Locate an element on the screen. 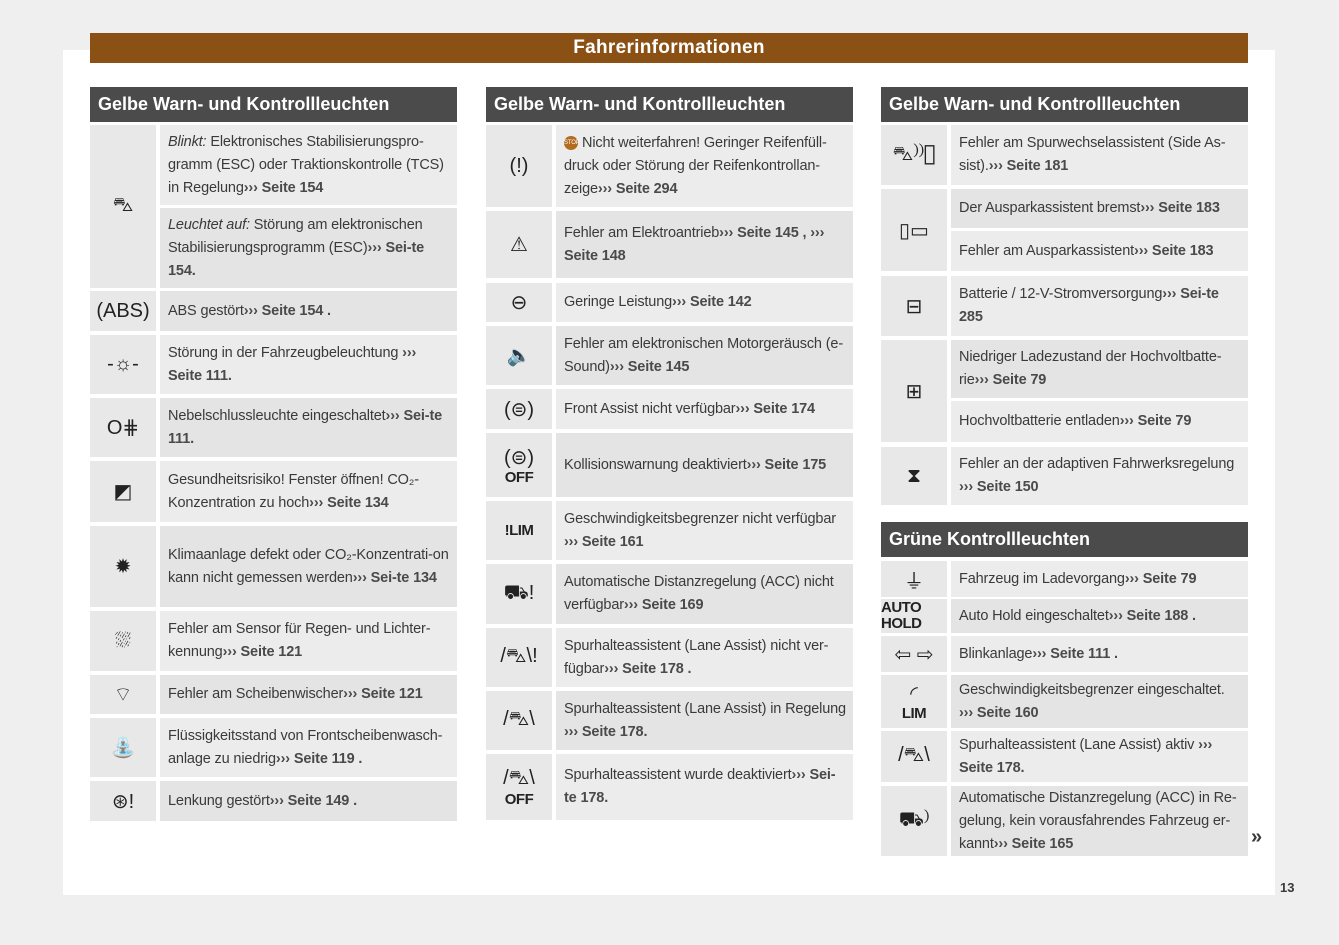 This screenshot has height=945, width=1339. description-body: Spurhalteassistent wurde deaktiviert is located at coordinates (678, 775).